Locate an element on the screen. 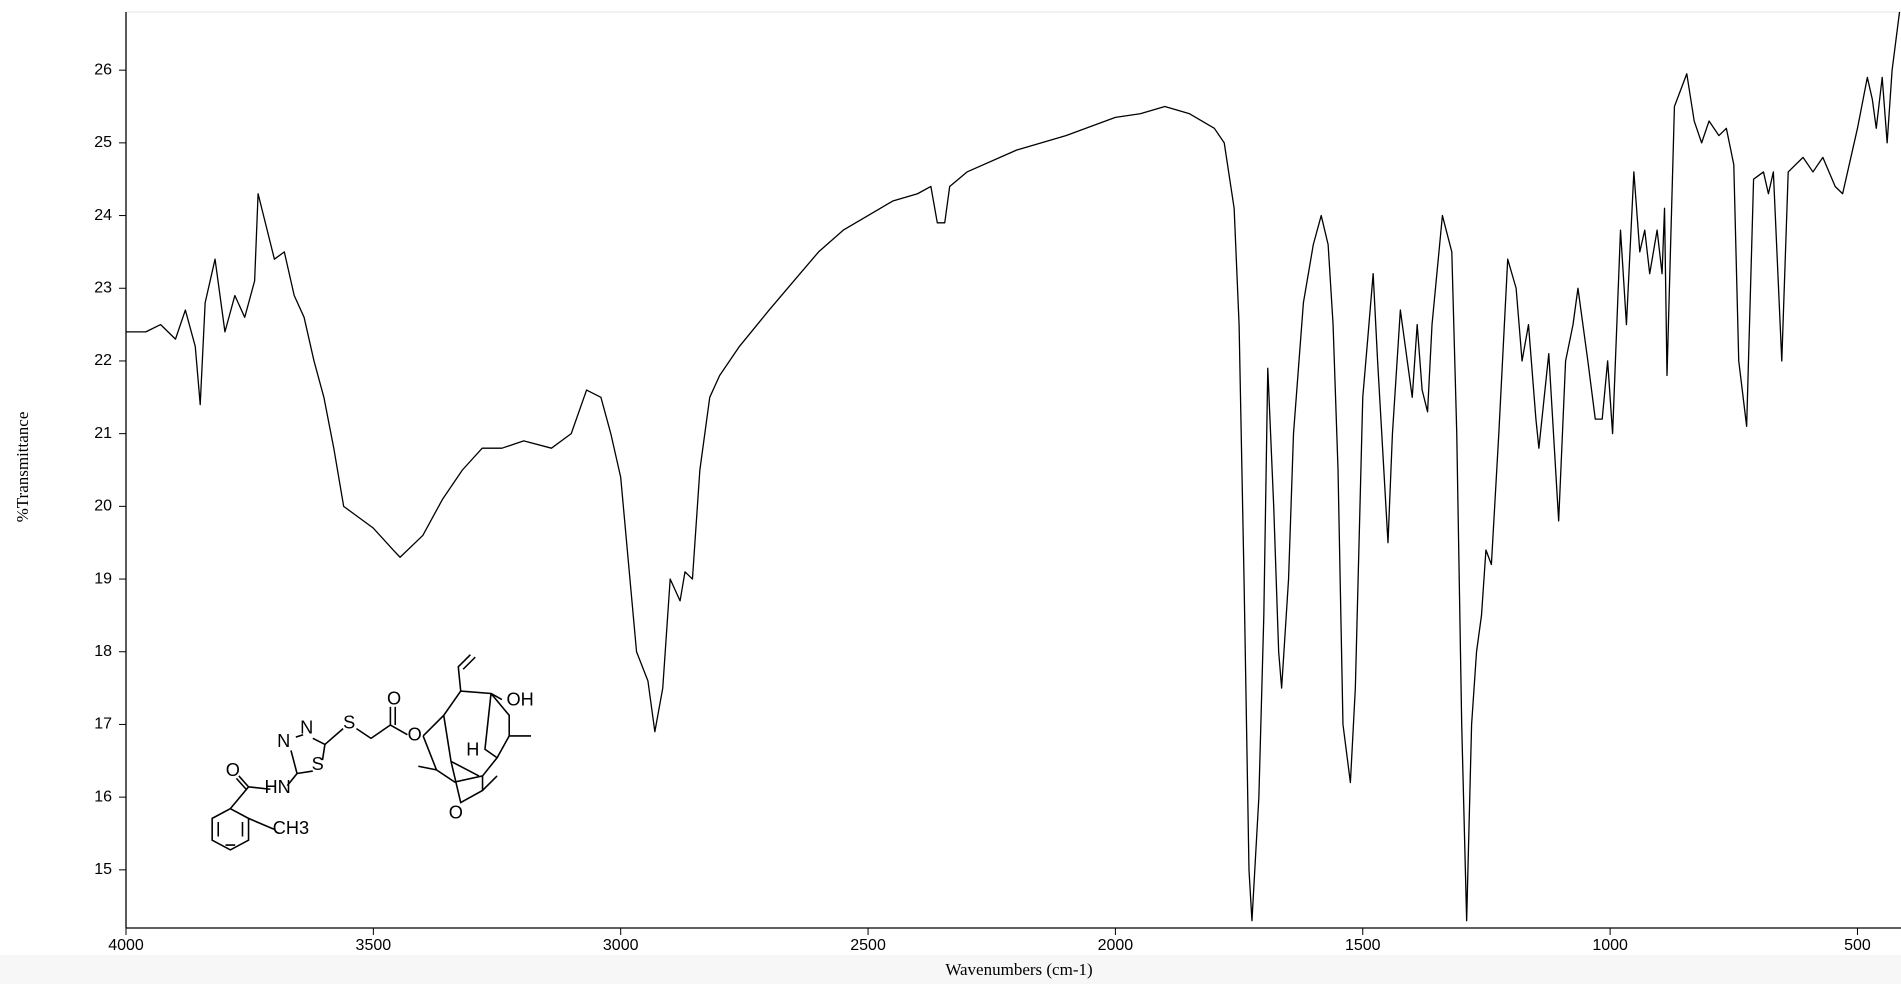 The image size is (1901, 984). atom-label: HN is located at coordinates (278, 787).